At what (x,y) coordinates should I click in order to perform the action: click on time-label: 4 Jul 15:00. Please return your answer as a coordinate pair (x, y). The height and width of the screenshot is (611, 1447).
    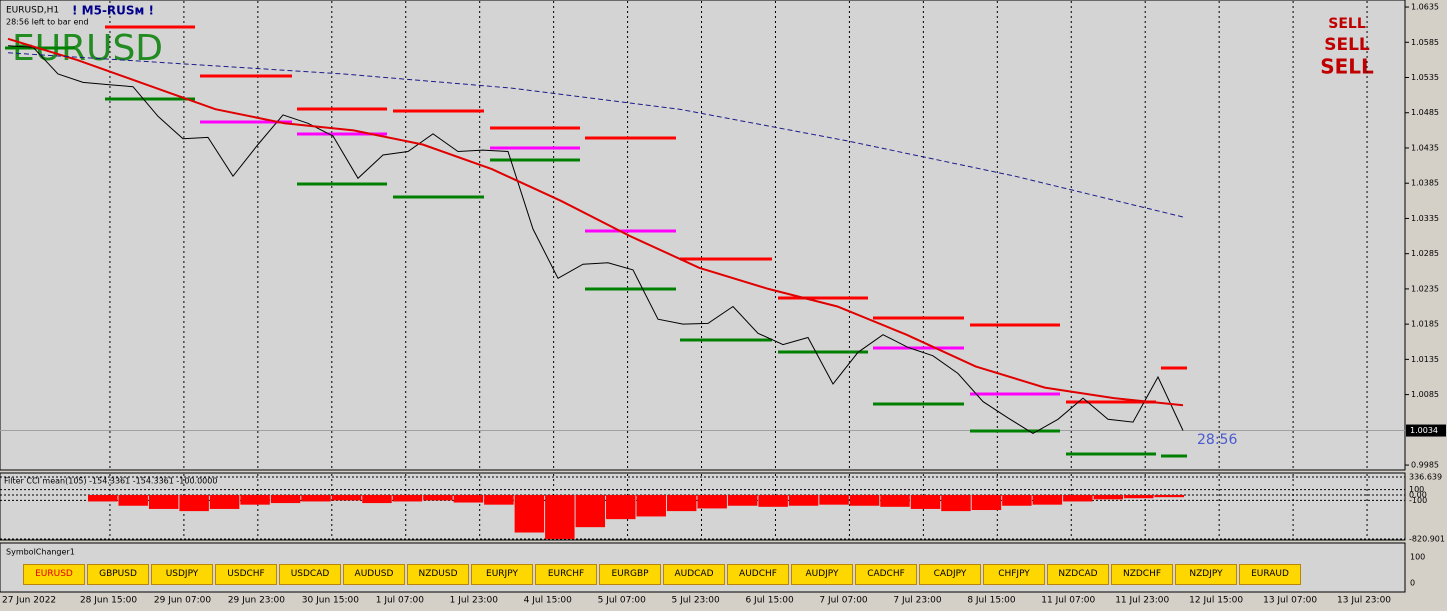
    Looking at the image, I should click on (548, 601).